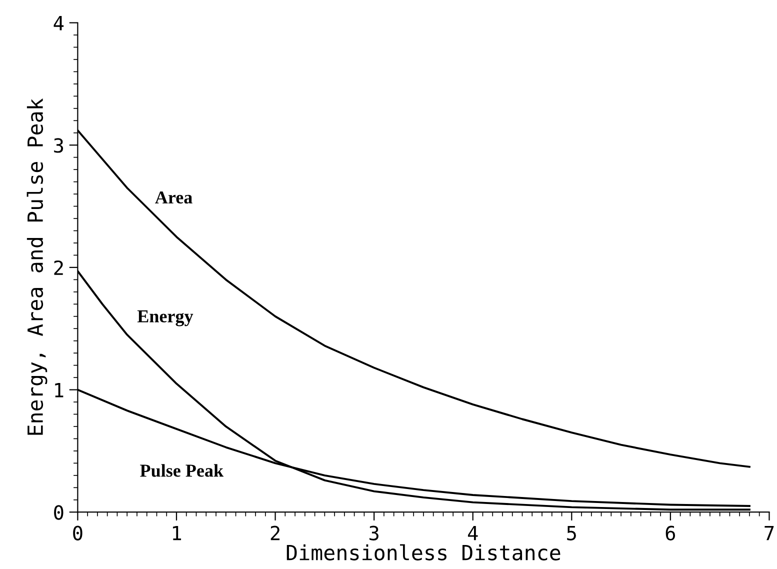  I want to click on x-tick-label: 6, so click(671, 533).